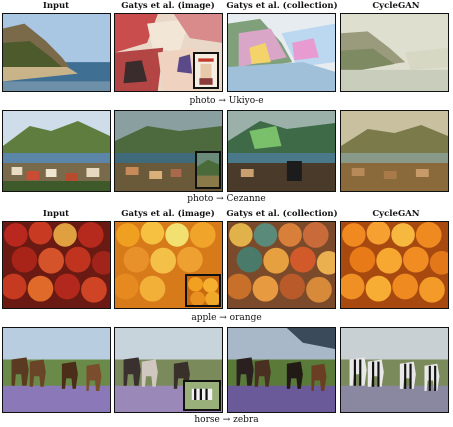 This screenshot has height=427, width=453. I want to click on row2-caption-text: photo → Cezanne, so click(226, 199).